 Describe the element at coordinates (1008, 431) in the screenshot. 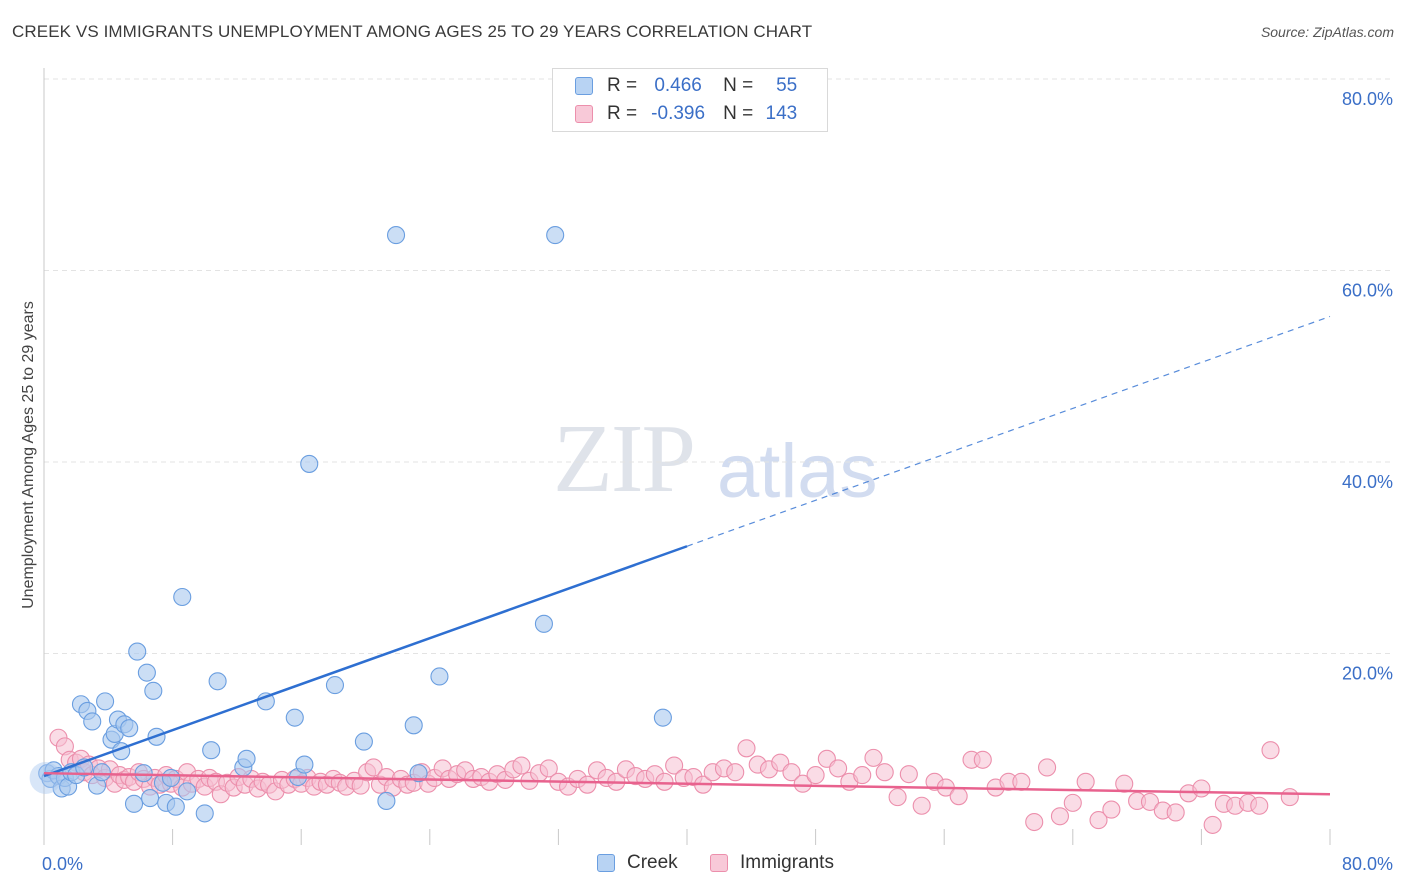

I see `creek-trend-projection` at that location.